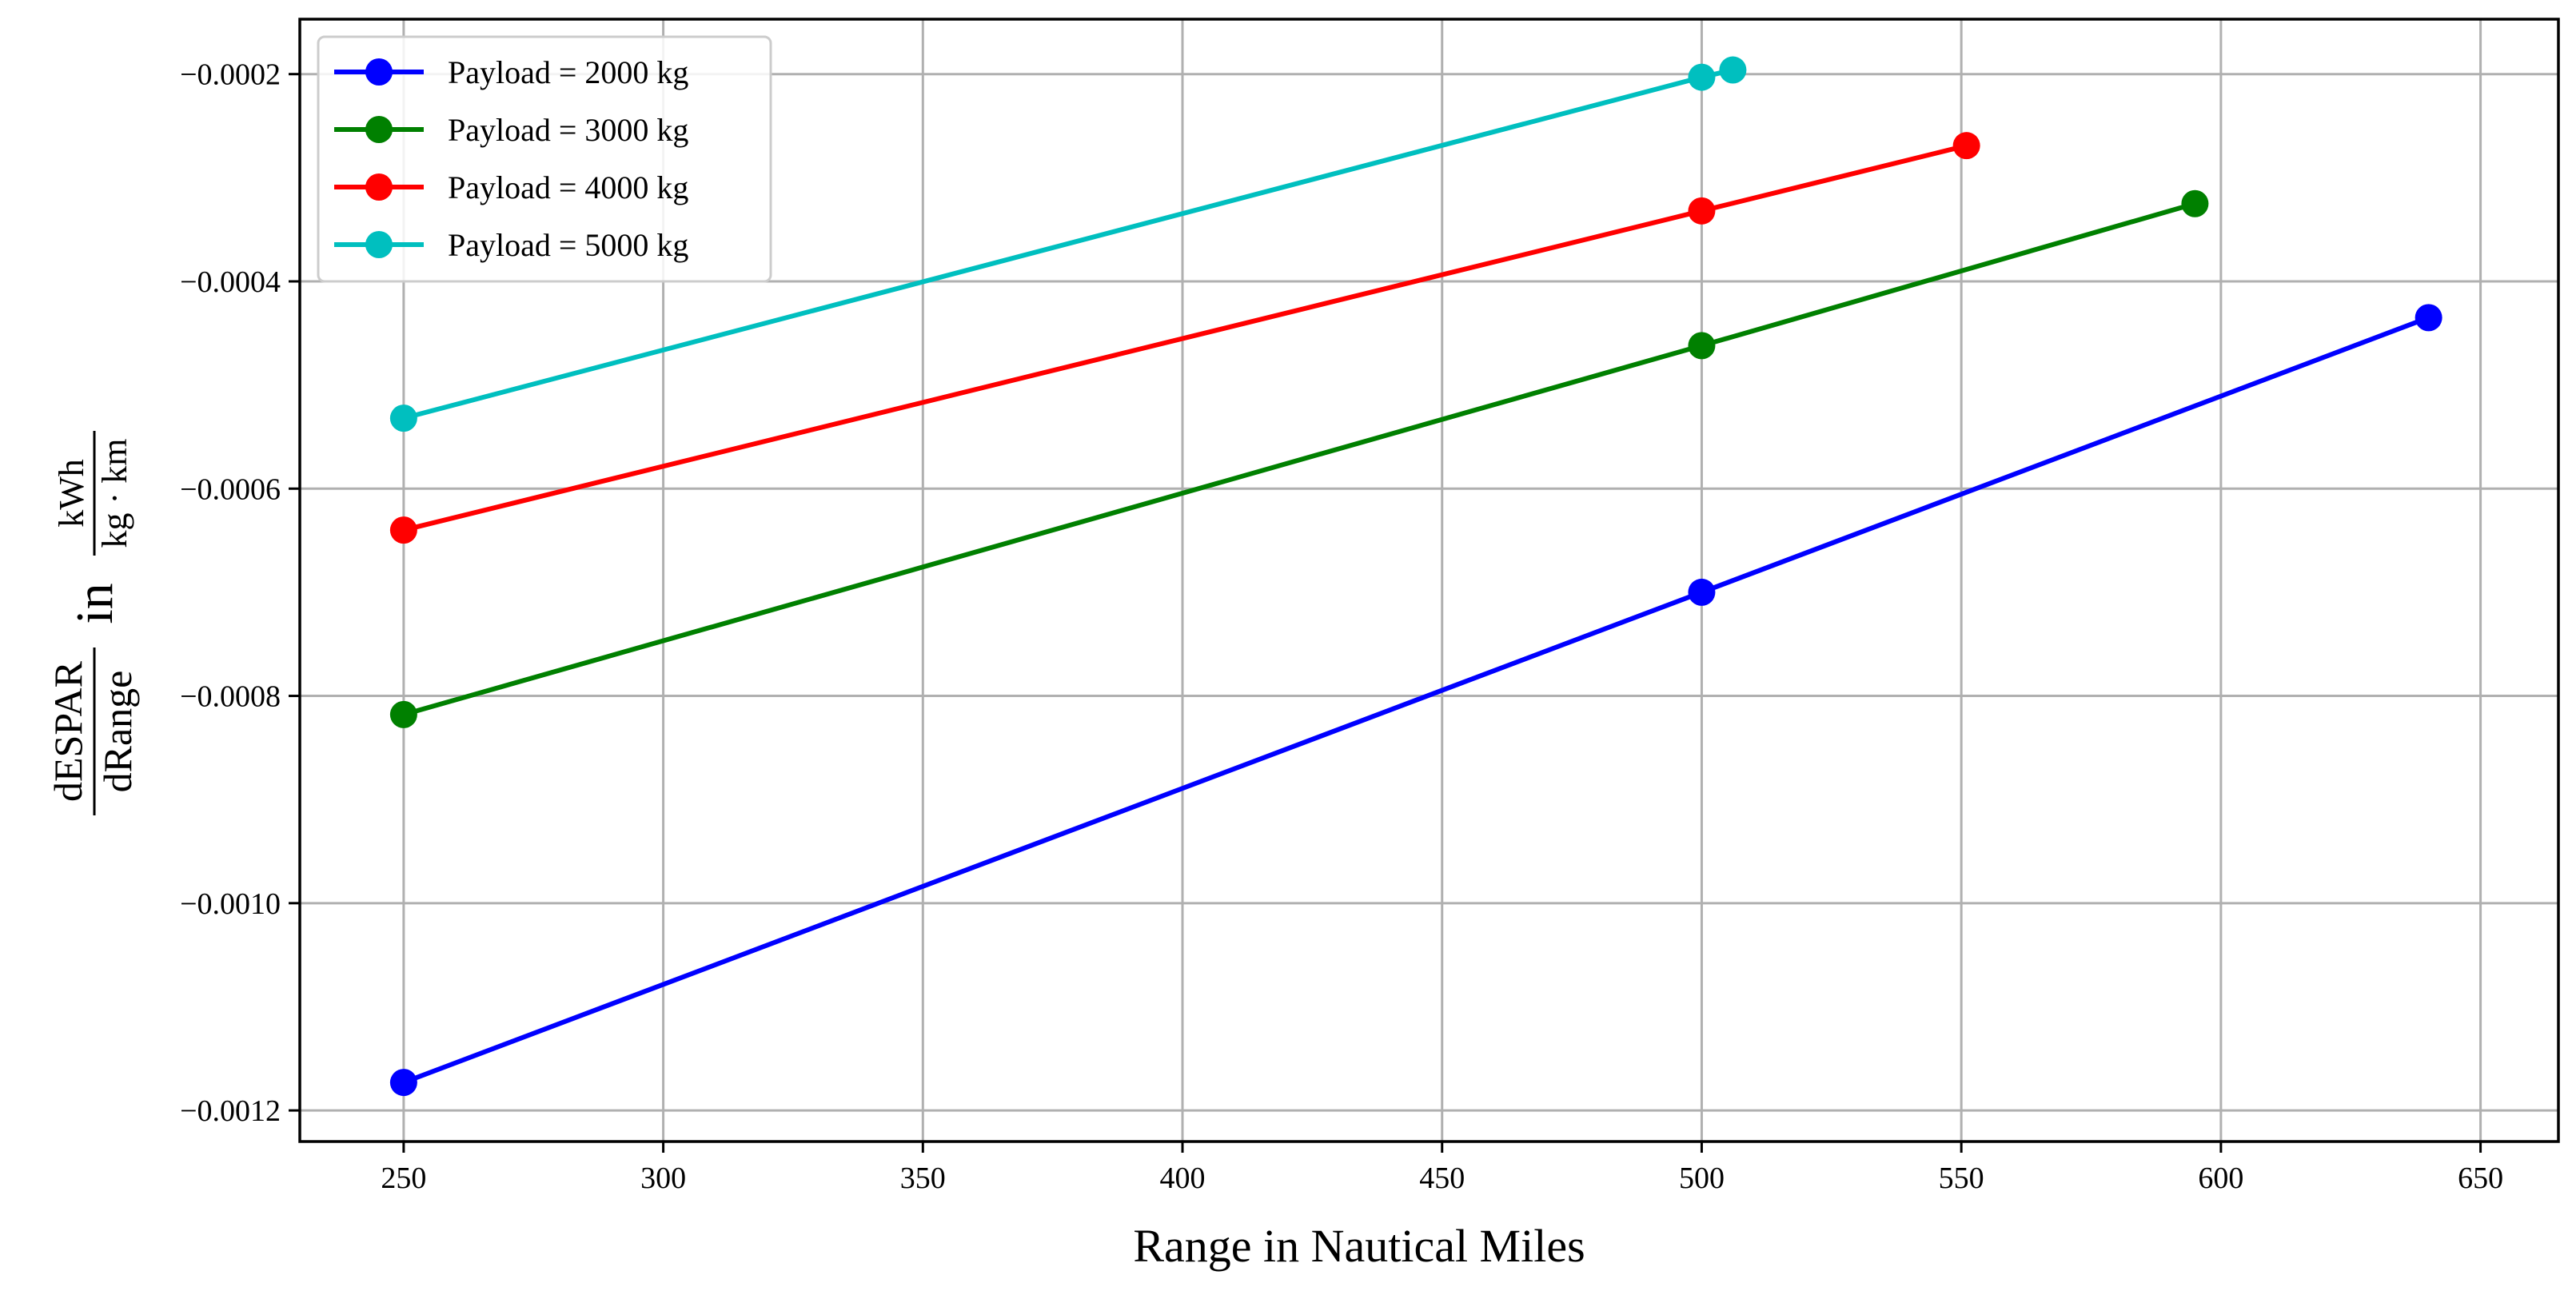  What do you see at coordinates (230, 489) in the screenshot?
I see `y-tick-label: −0.0006` at bounding box center [230, 489].